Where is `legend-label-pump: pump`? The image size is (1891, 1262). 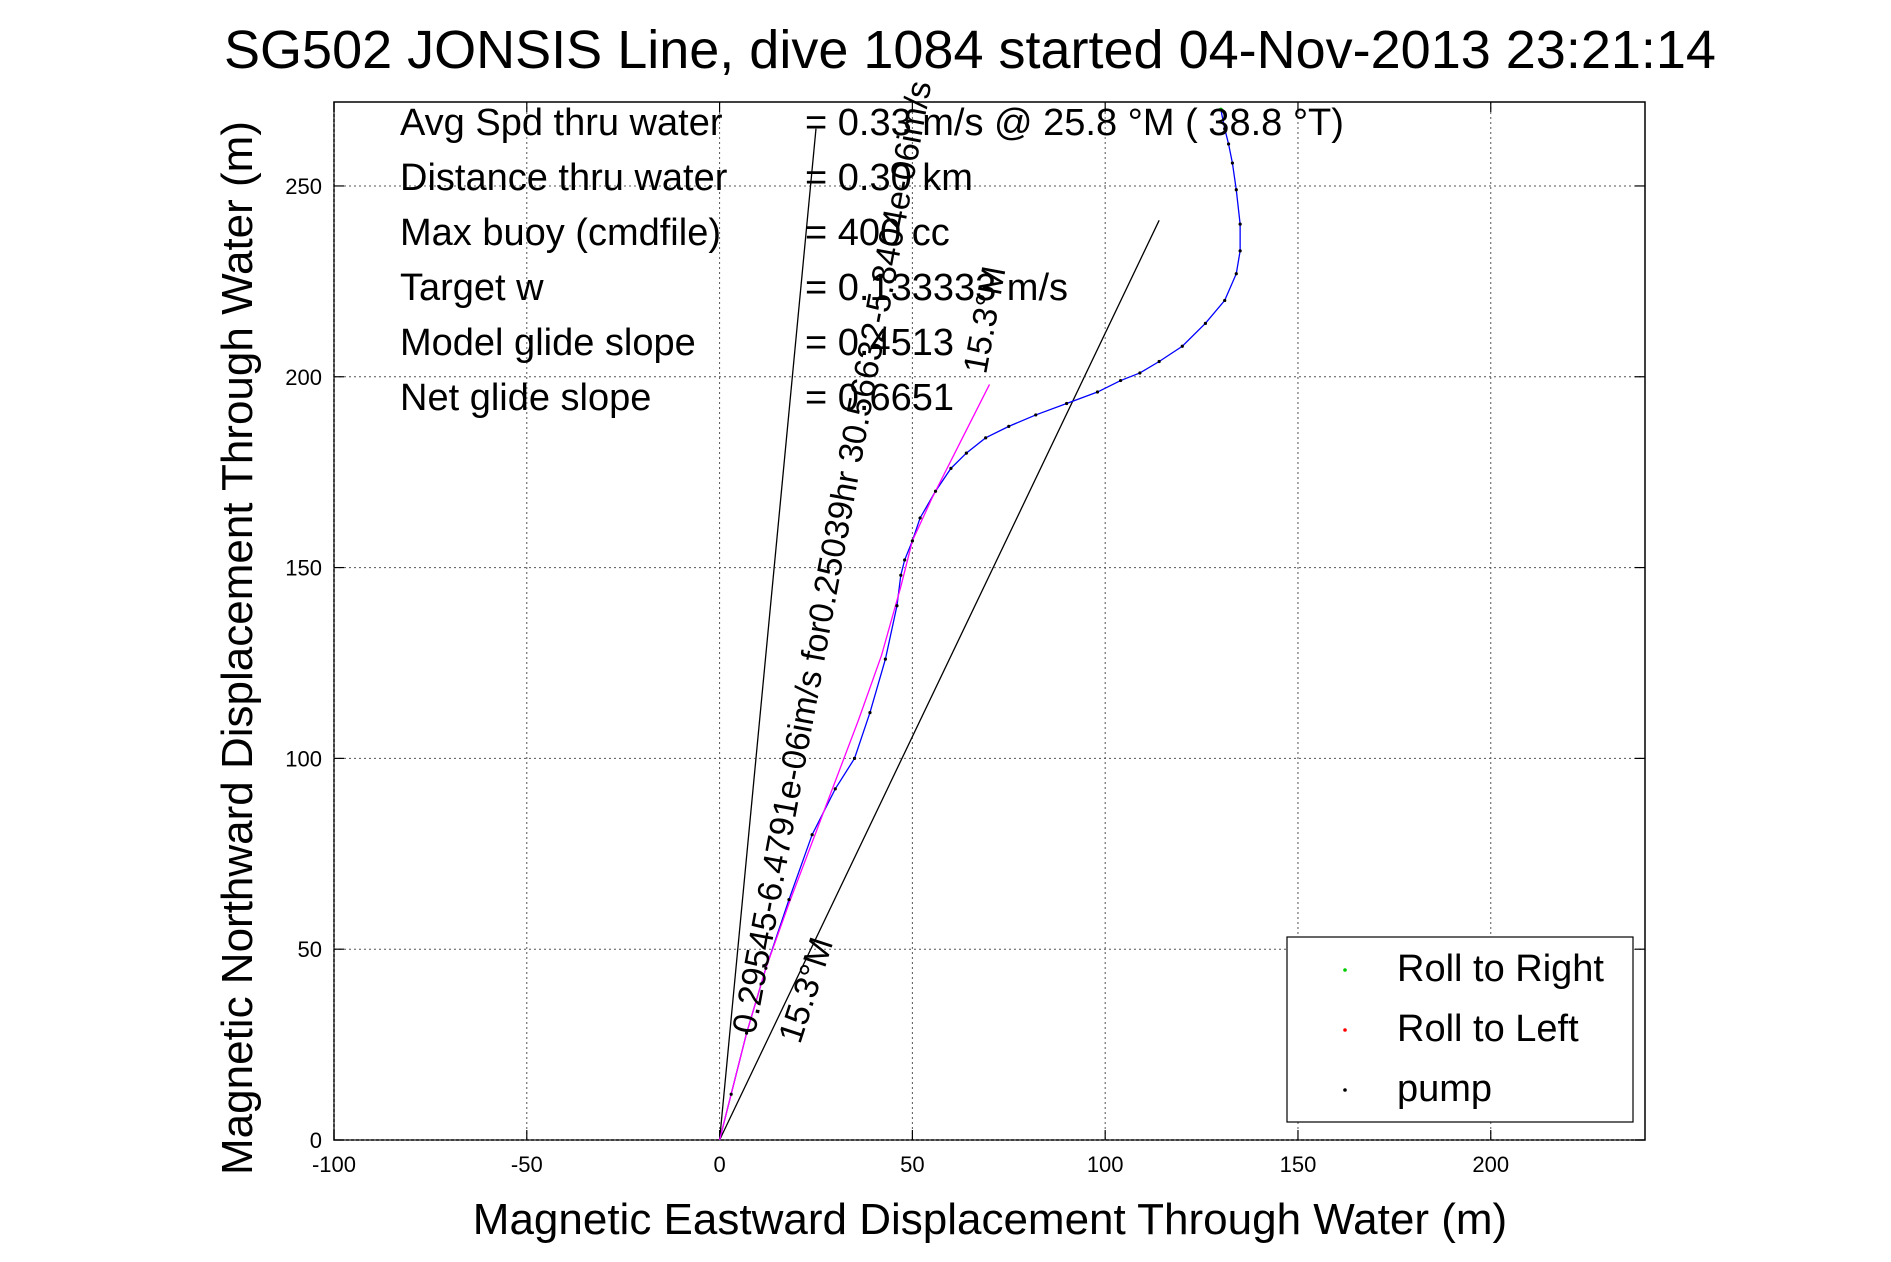
legend-label-pump: pump is located at coordinates (1444, 1089).